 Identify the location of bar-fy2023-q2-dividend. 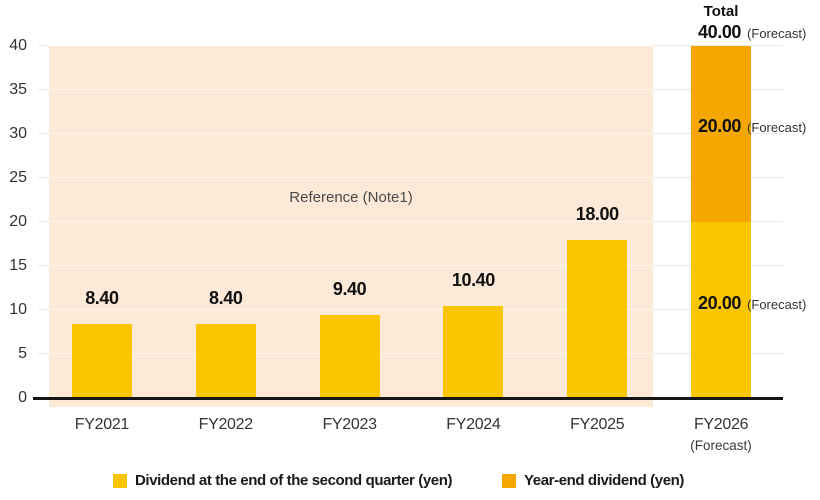
(349, 356).